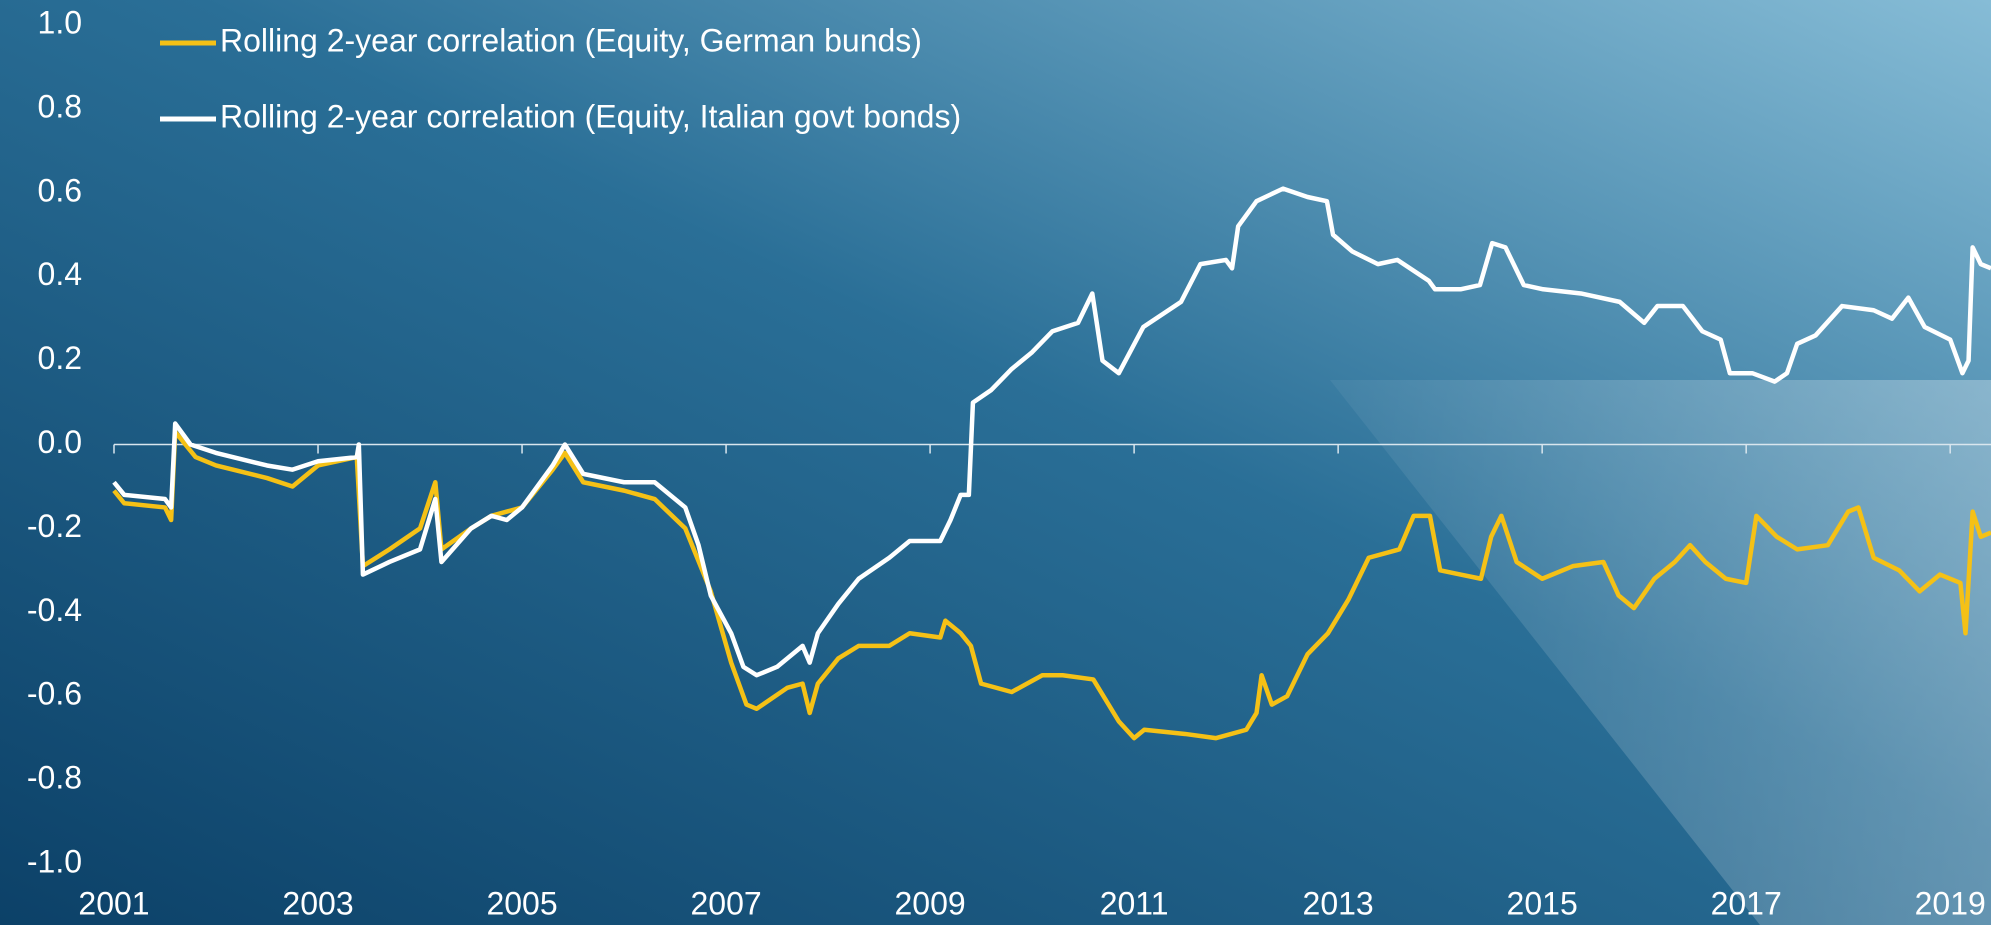 Image resolution: width=1991 pixels, height=925 pixels. What do you see at coordinates (54, 778) in the screenshot?
I see `y-tick-label: -0.8` at bounding box center [54, 778].